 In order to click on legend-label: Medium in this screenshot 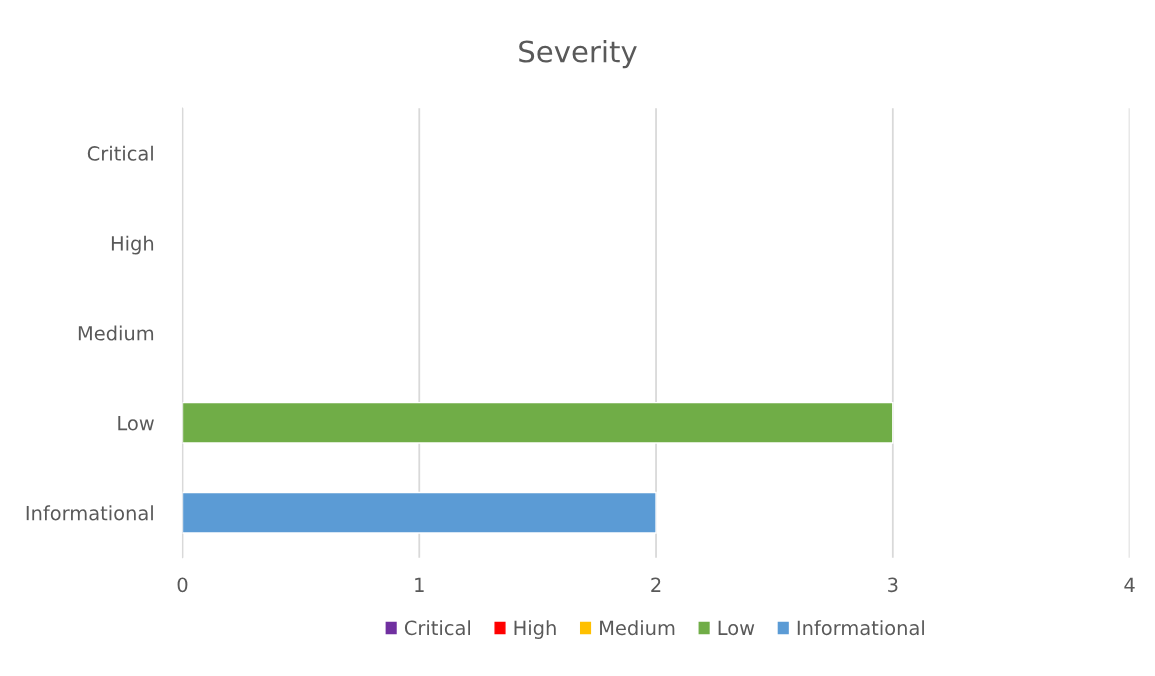, I will do `click(637, 628)`.